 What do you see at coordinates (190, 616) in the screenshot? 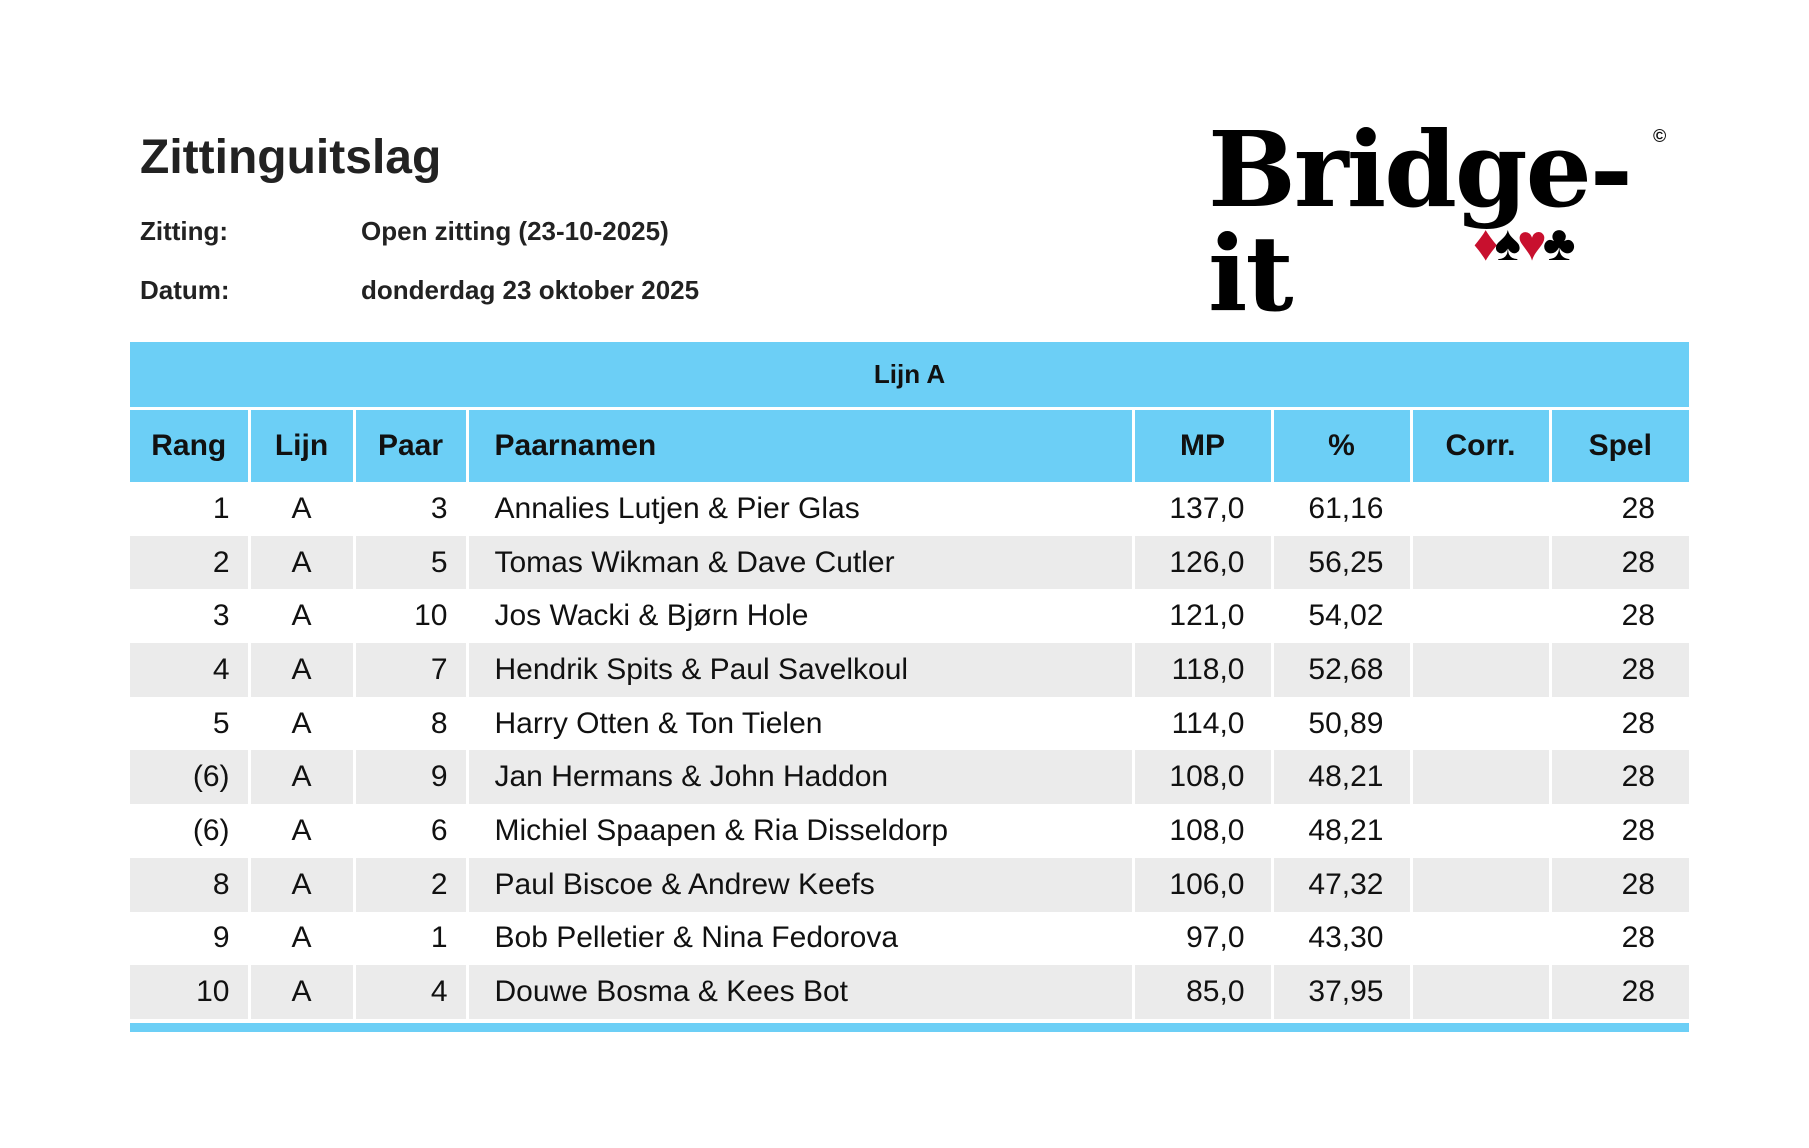
I see `cell-rang: 3` at bounding box center [190, 616].